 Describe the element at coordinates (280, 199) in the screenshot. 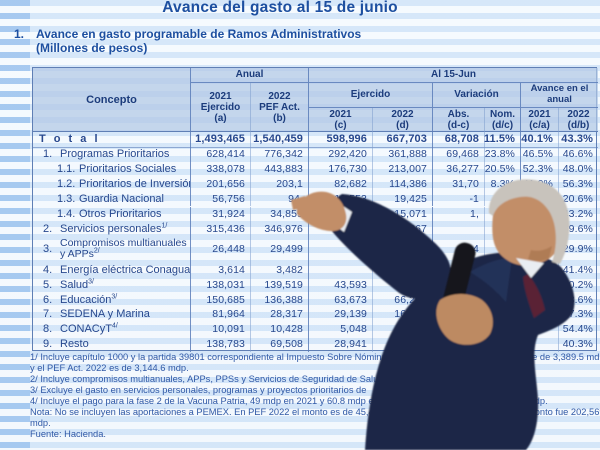

I see `table-cell: 94,` at that location.